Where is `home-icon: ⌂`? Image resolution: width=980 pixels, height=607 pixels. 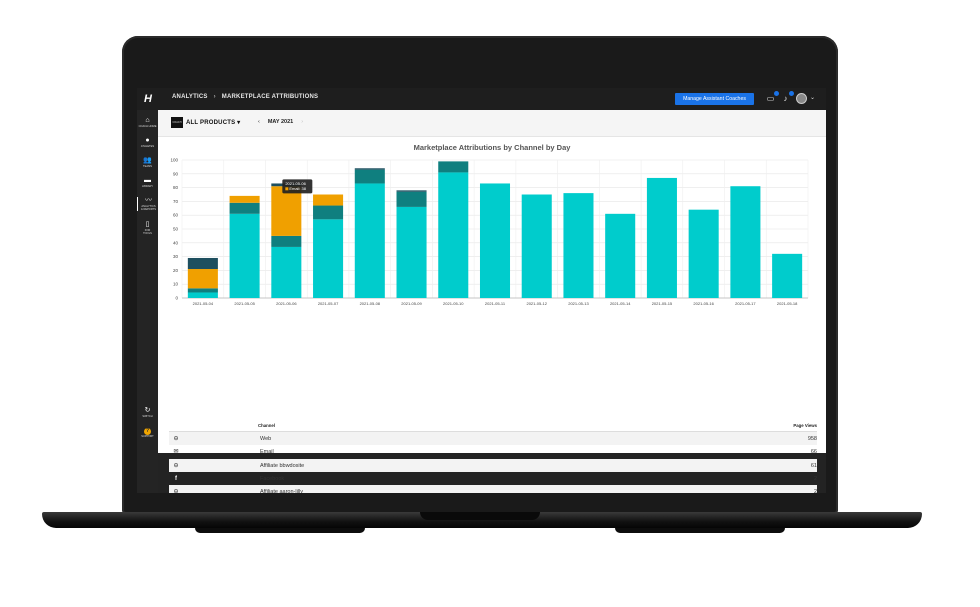
home-icon: ⌂ is located at coordinates (147, 120).